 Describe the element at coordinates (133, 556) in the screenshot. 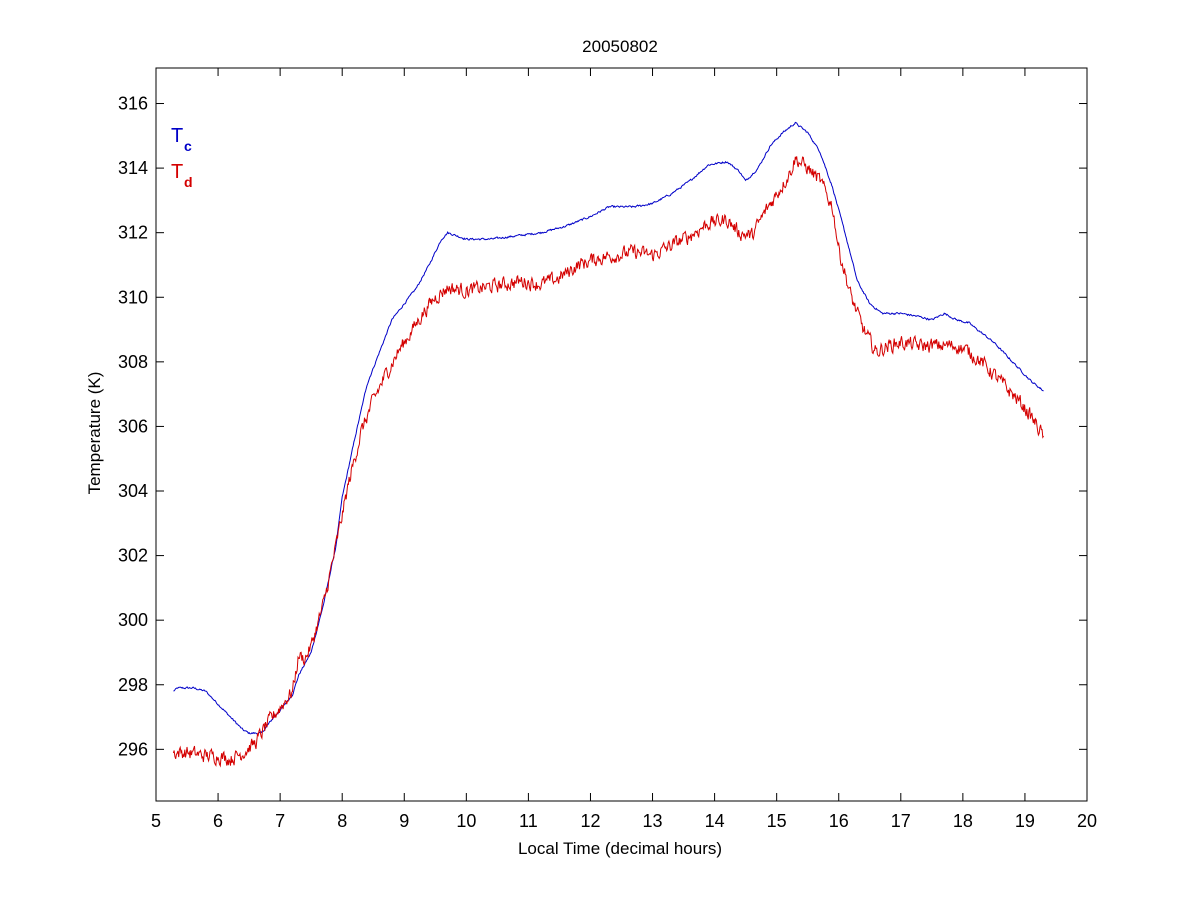

I see `y-tick-label: 302` at that location.